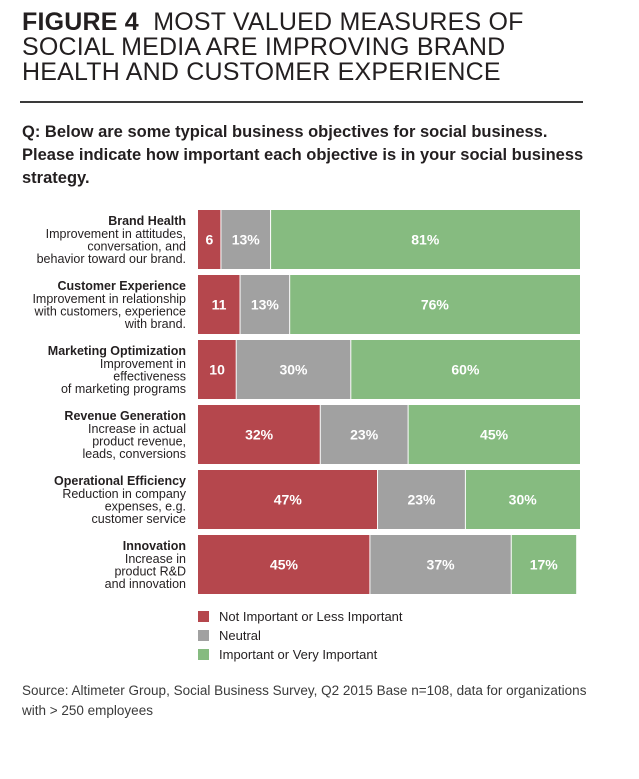 The height and width of the screenshot is (779, 639). I want to click on legend-swatch-not-important, so click(203, 616).